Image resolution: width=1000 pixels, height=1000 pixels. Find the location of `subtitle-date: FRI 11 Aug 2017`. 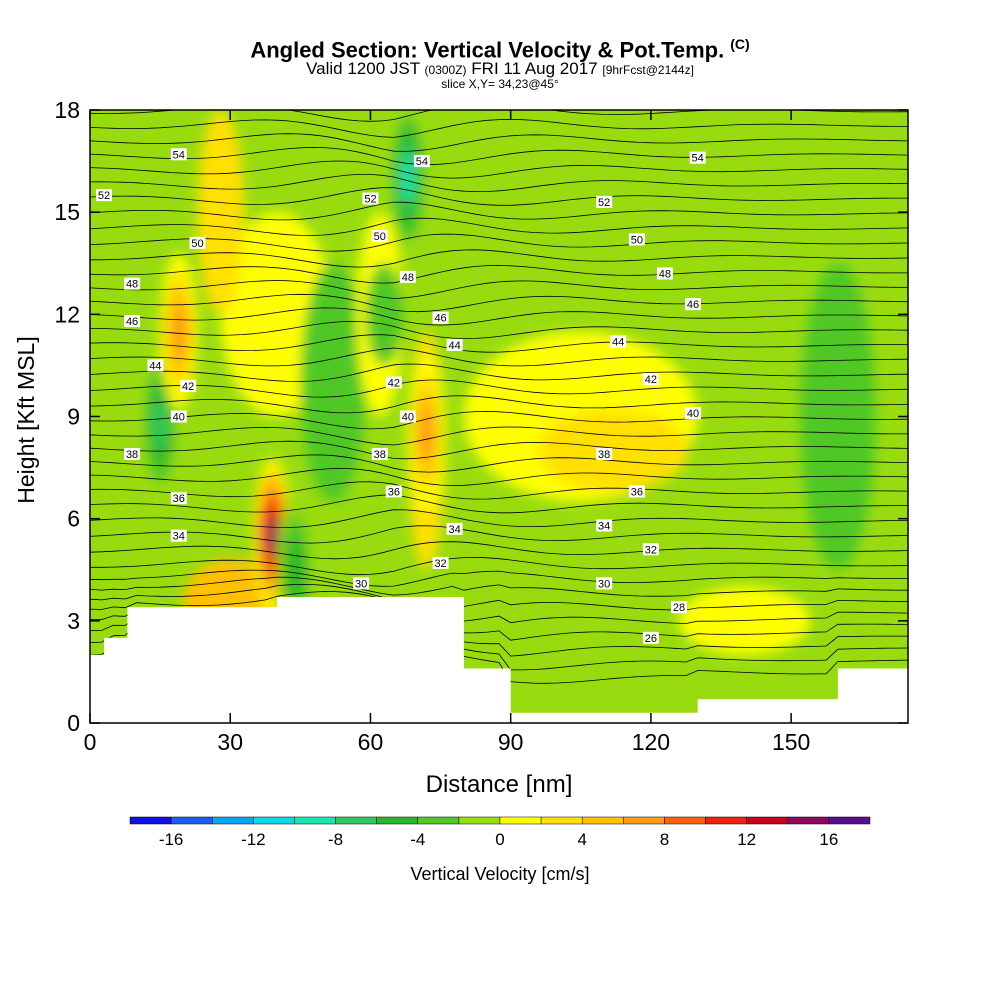

subtitle-date: FRI 11 Aug 2017 is located at coordinates (534, 68).